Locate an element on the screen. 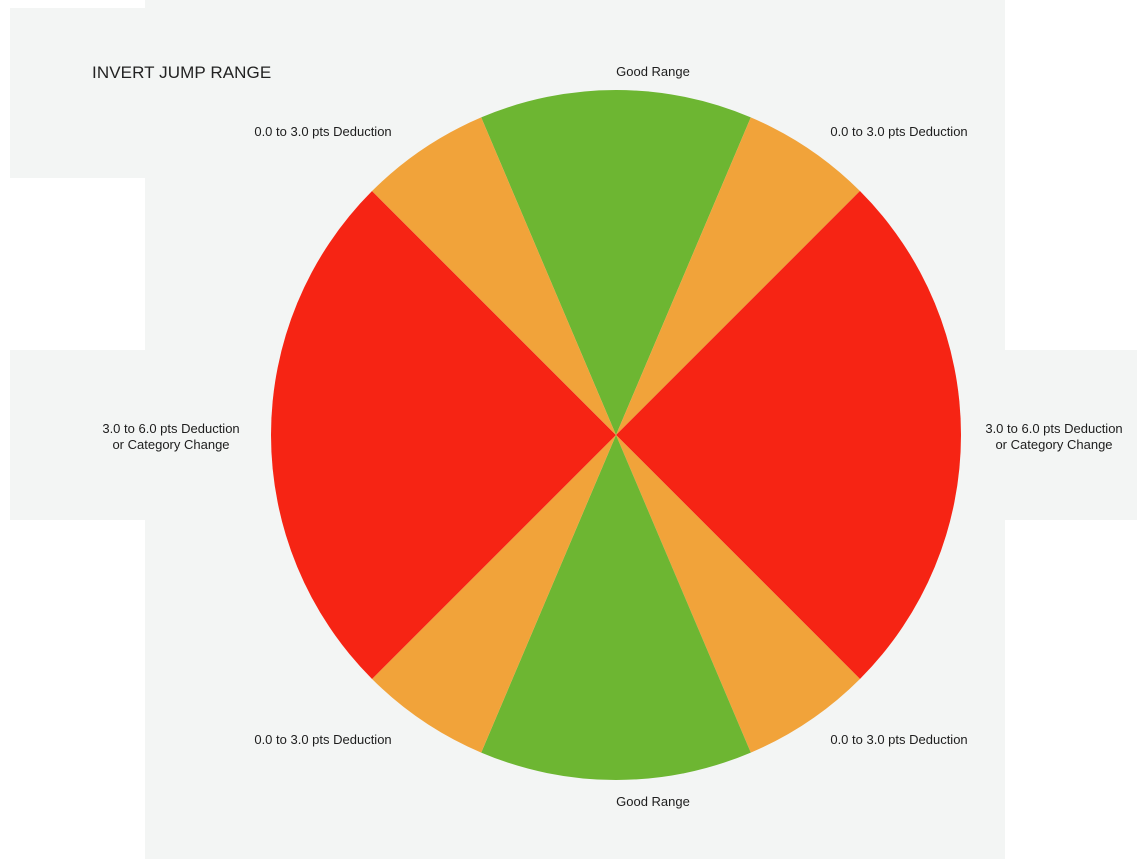 The image size is (1137, 859). label-left-major-line2: or Category Change is located at coordinates (171, 444).